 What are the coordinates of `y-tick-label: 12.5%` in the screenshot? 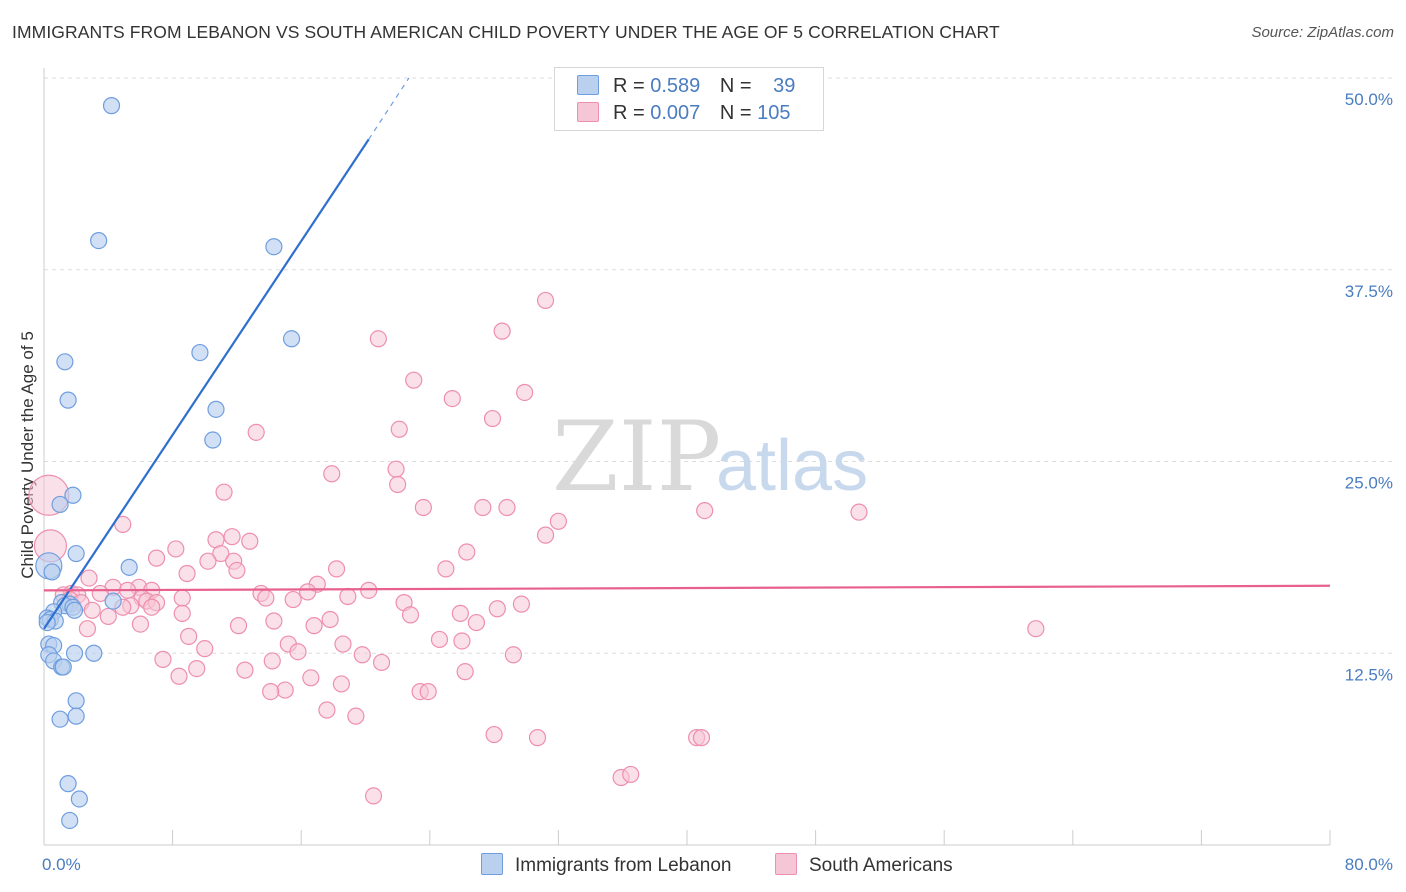 It's located at (1369, 674).